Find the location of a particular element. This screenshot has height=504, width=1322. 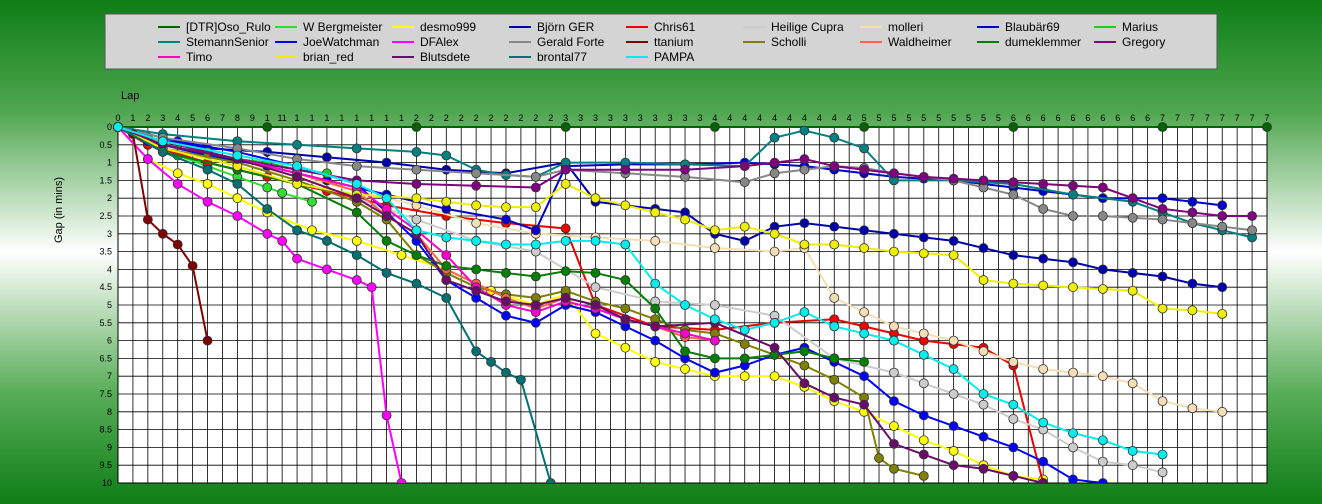

legend-label: Chris61 is located at coordinates (675, 27).